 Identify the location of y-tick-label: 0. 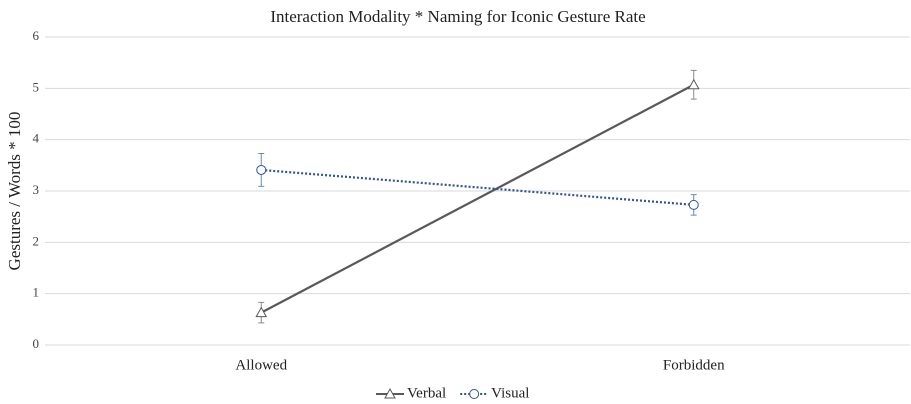
(36, 343).